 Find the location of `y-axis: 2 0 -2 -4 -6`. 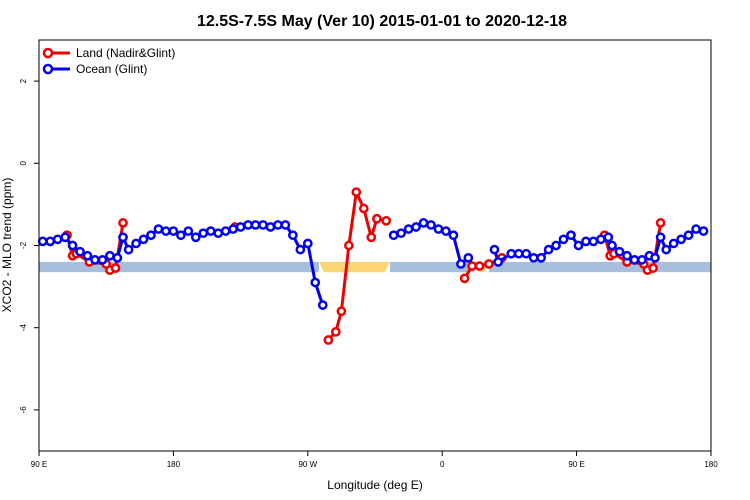

y-axis: 2 0 -2 -4 -6 is located at coordinates (29, 245).